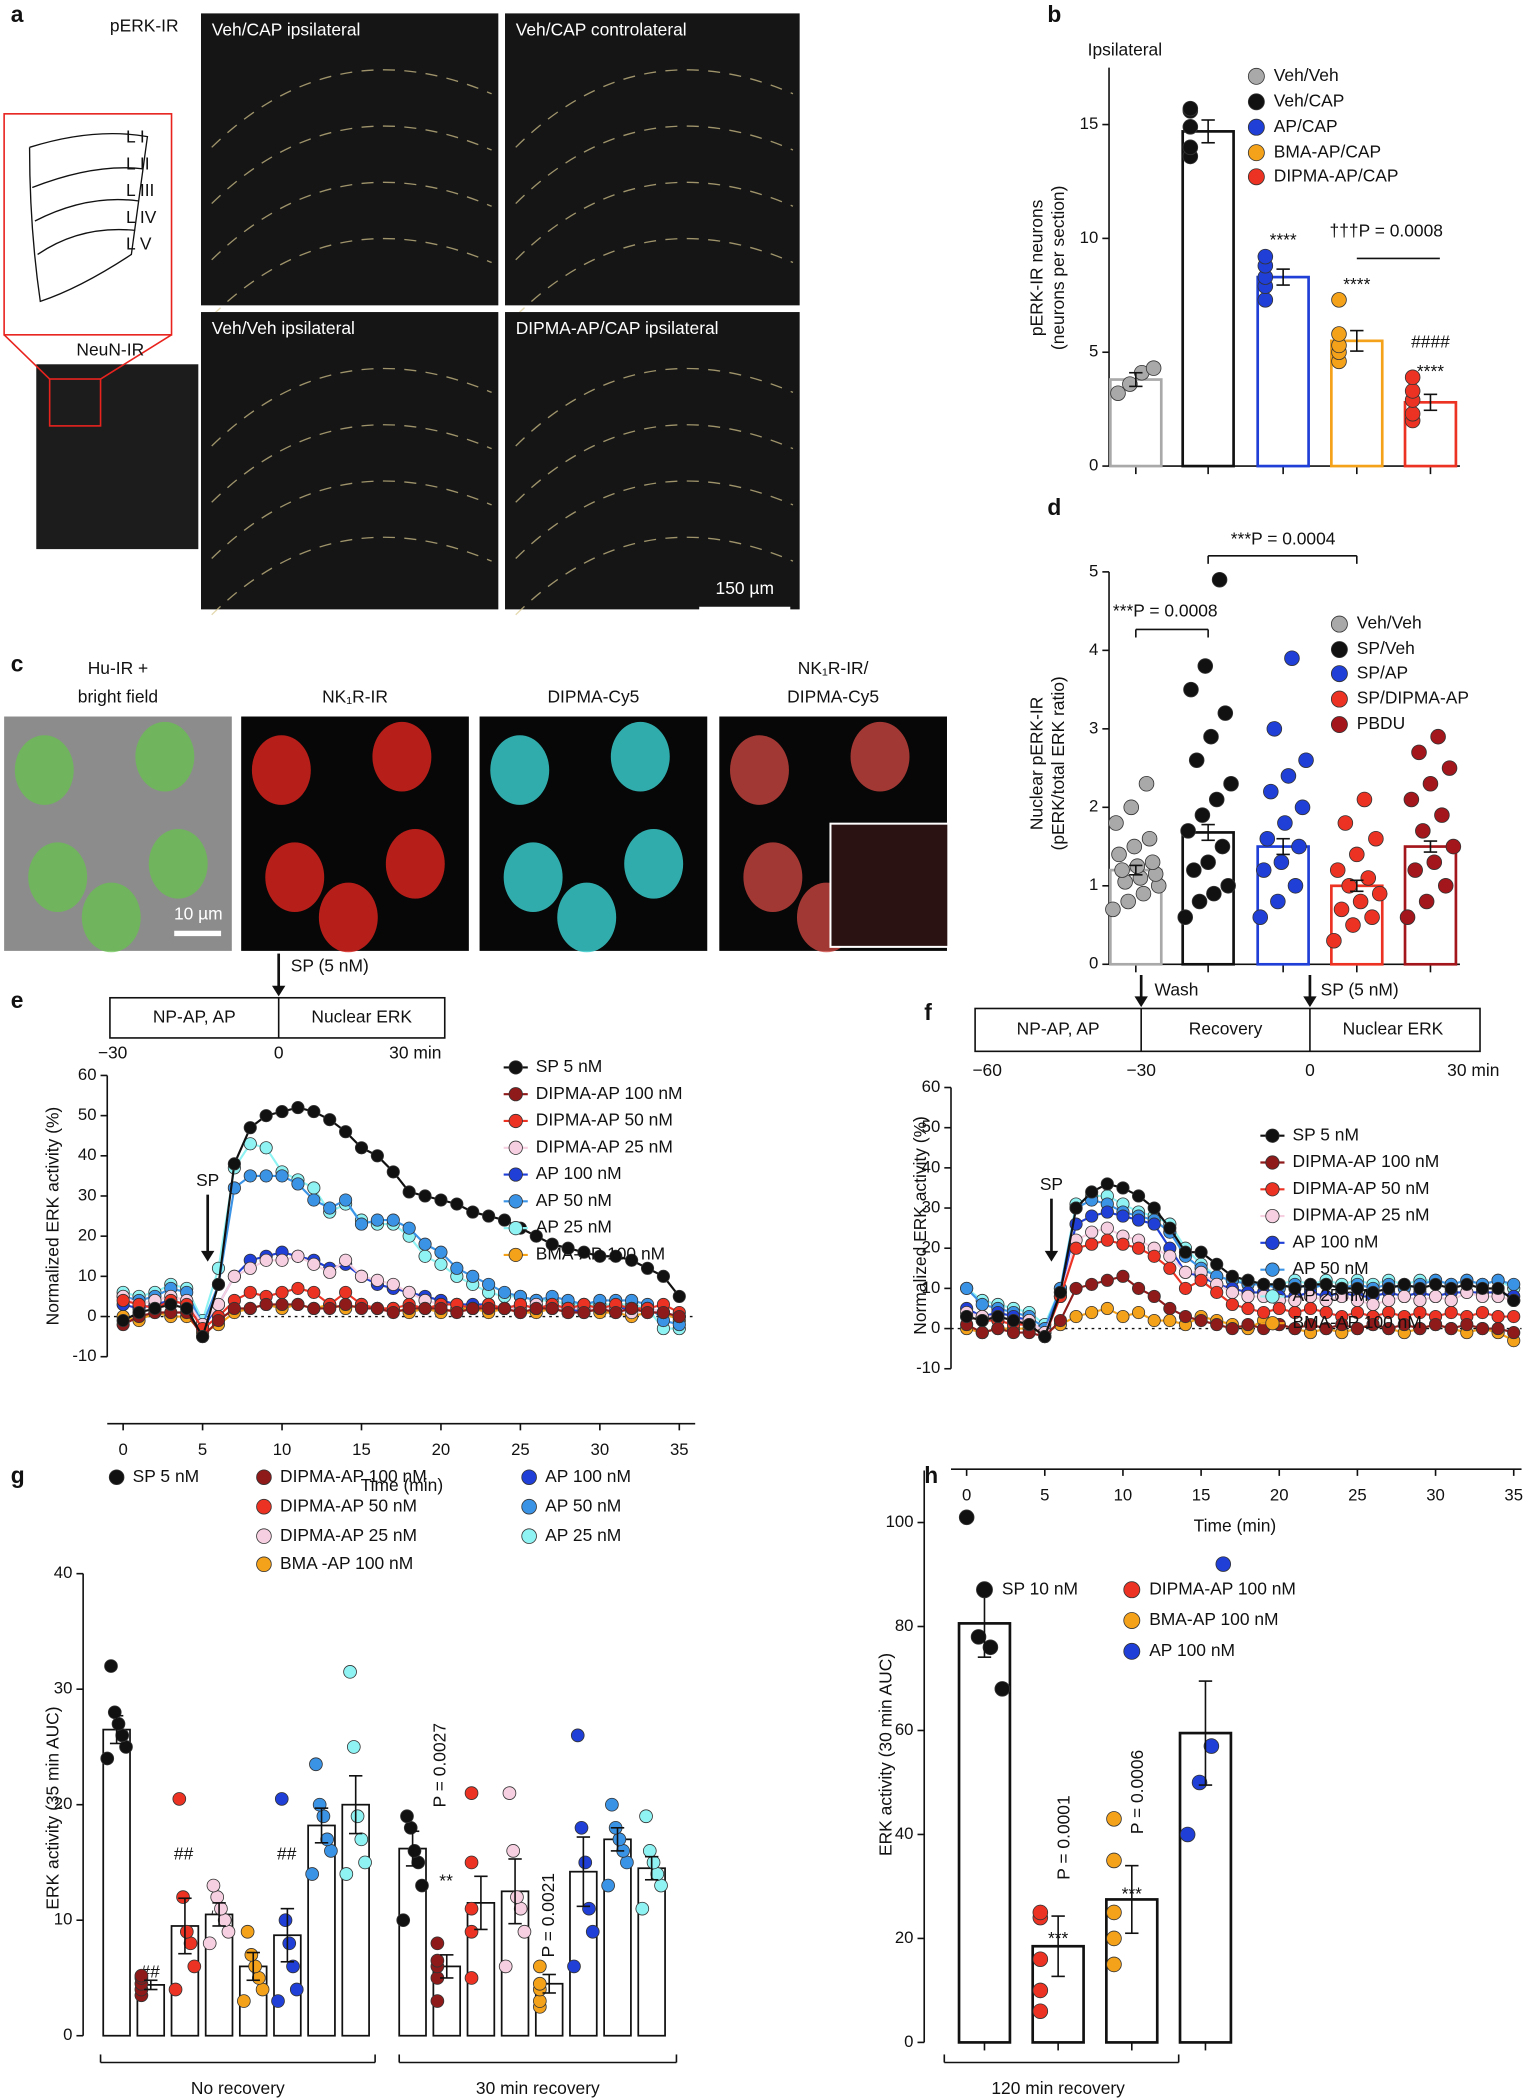  What do you see at coordinates (17, 664) in the screenshot?
I see `panel-label: c` at bounding box center [17, 664].